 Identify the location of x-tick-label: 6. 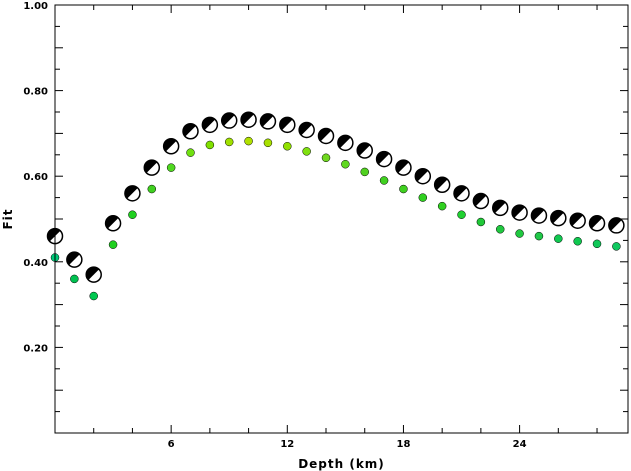
(171, 444).